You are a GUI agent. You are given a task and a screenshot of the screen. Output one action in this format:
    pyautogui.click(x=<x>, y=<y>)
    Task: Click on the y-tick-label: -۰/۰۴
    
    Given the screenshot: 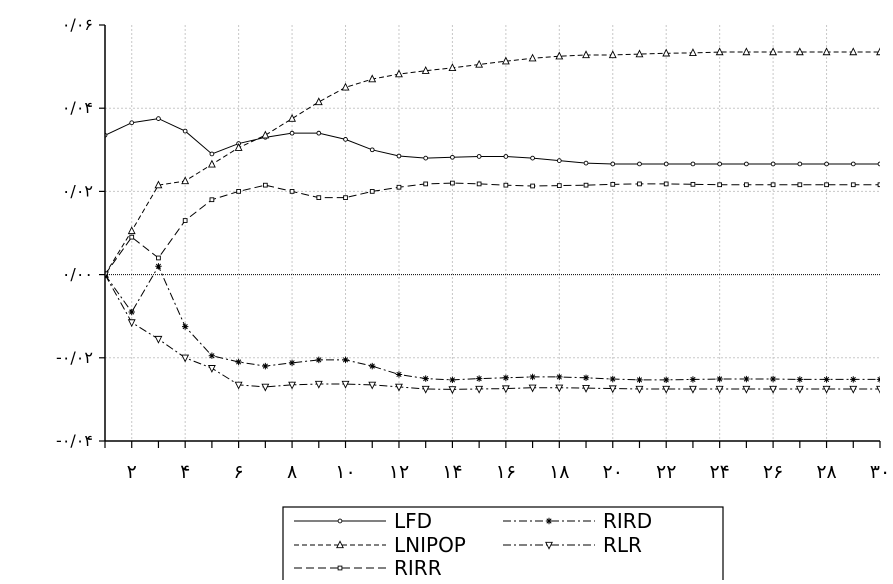 What is the action you would take?
    pyautogui.click(x=74, y=440)
    